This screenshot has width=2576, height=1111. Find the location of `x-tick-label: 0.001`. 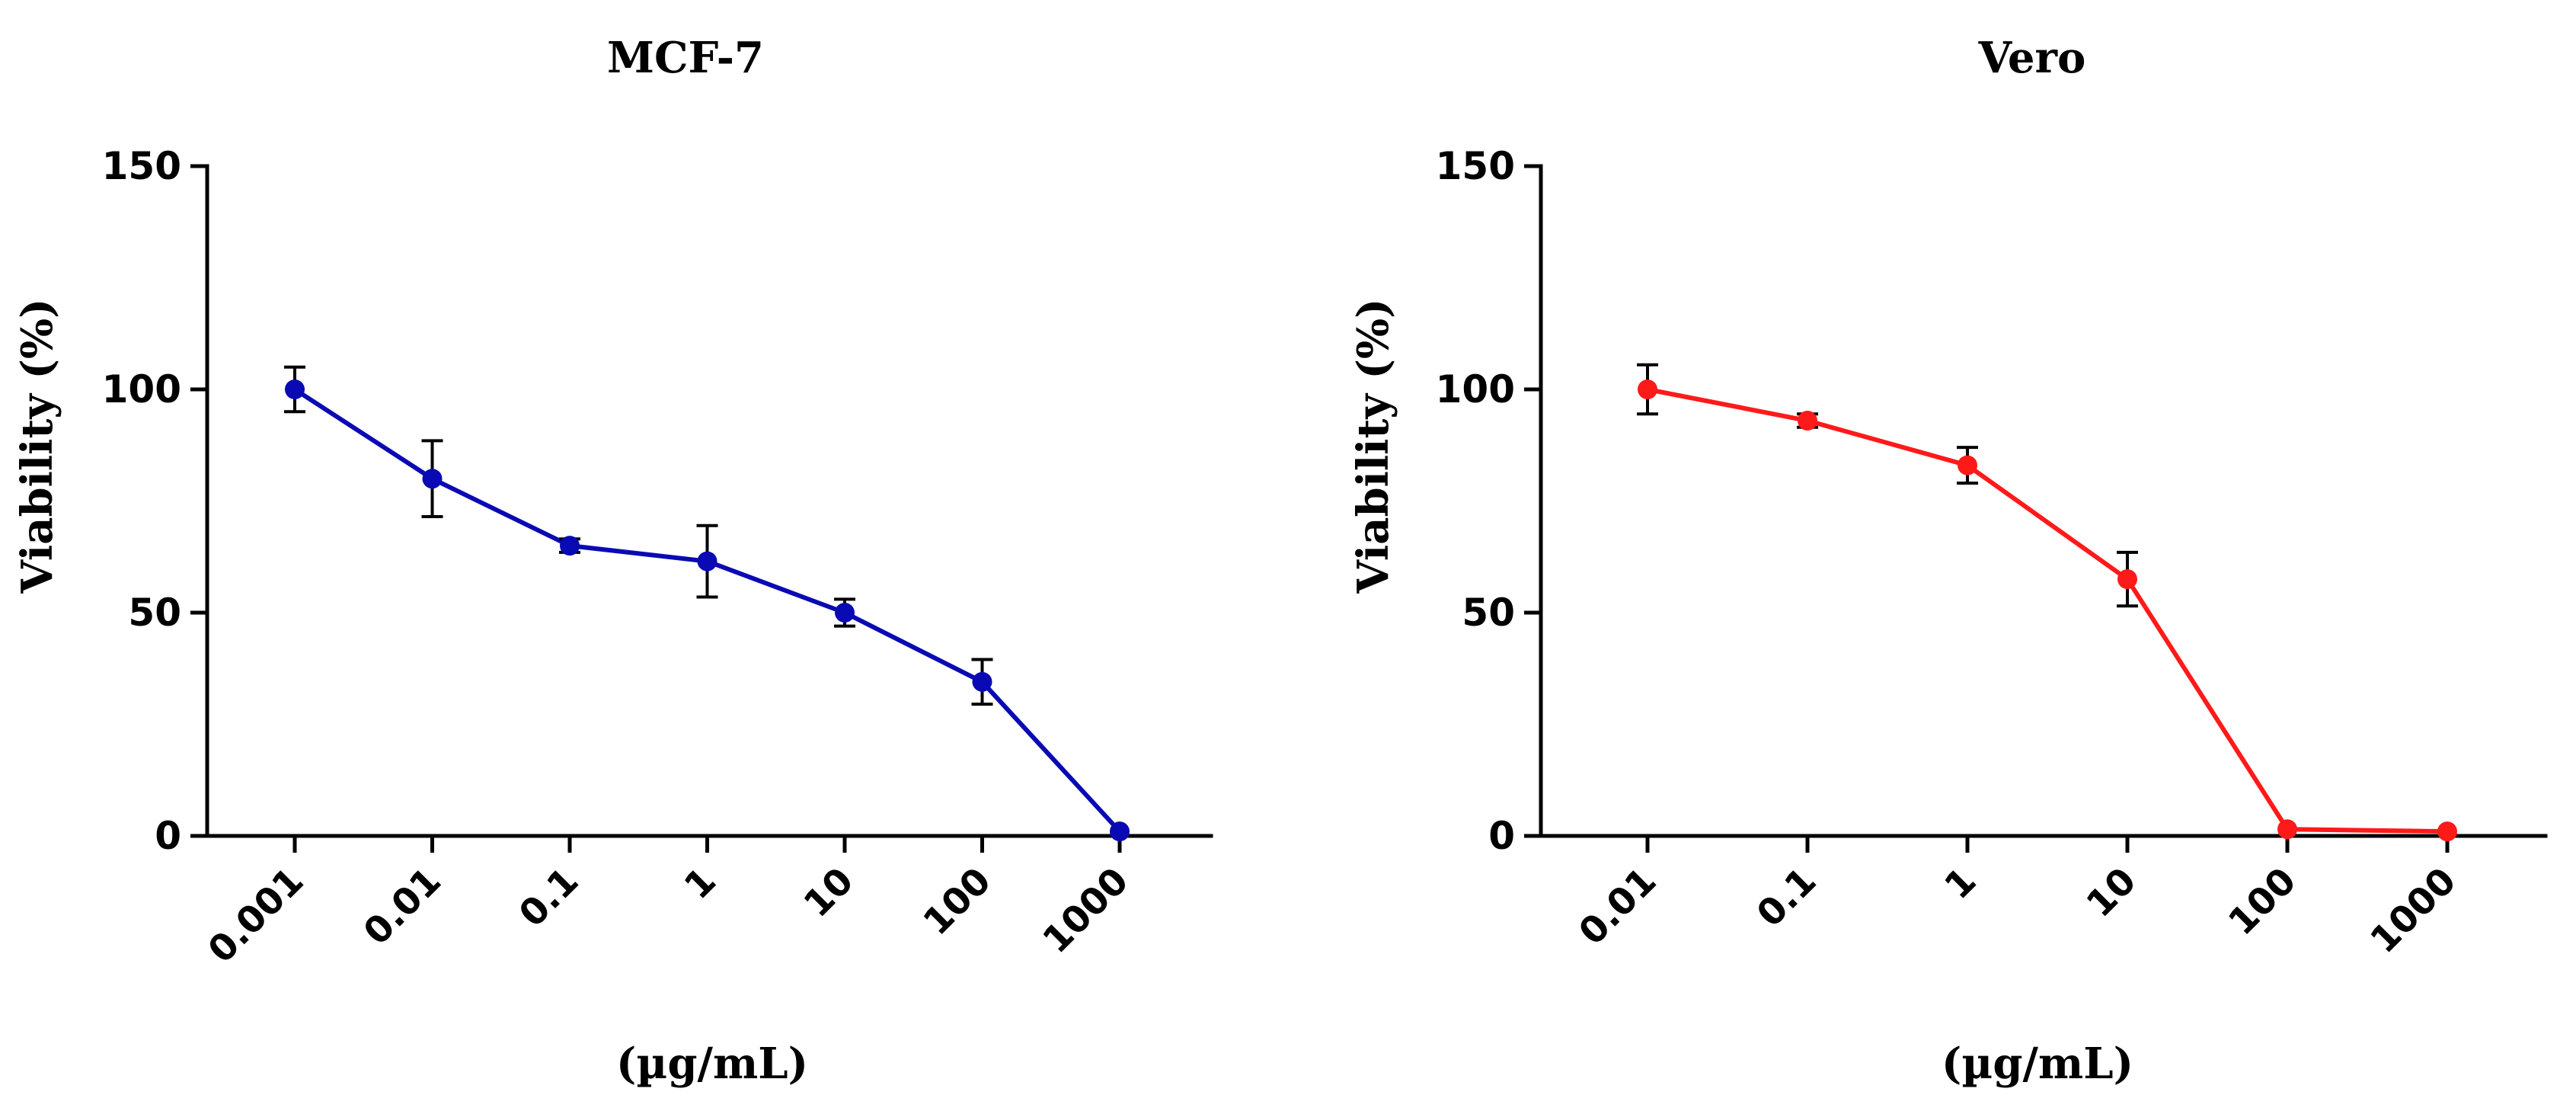

x-tick-label: 0.001 is located at coordinates (256, 916).